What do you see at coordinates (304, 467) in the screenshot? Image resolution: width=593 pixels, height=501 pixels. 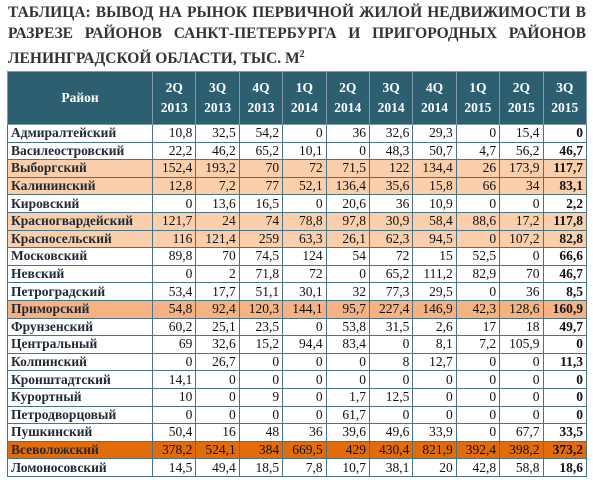 I see `cell-value: 7,8` at bounding box center [304, 467].